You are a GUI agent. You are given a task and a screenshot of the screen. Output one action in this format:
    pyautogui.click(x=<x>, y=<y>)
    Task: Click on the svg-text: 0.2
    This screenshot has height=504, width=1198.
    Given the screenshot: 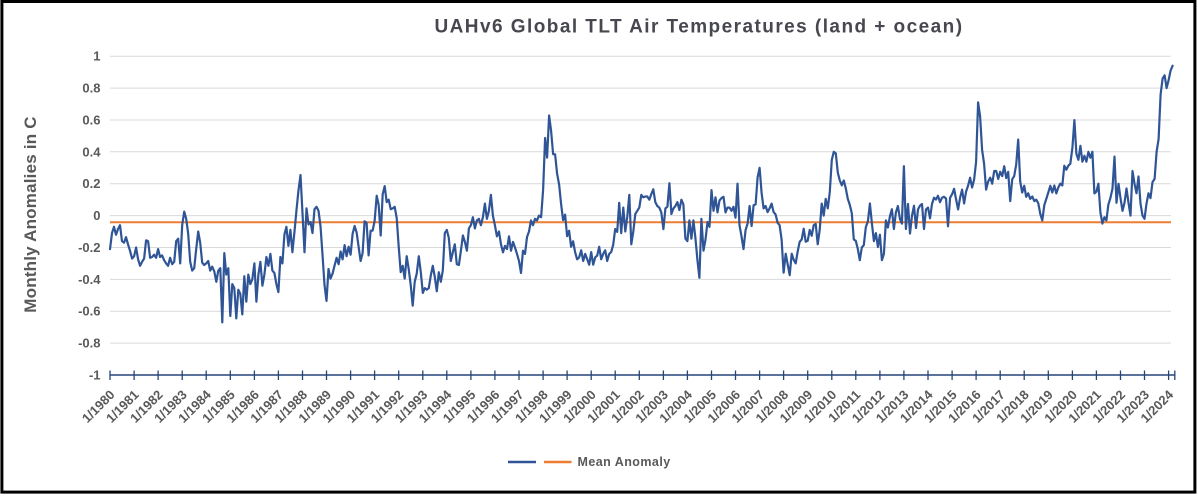 What is the action you would take?
    pyautogui.click(x=91, y=183)
    